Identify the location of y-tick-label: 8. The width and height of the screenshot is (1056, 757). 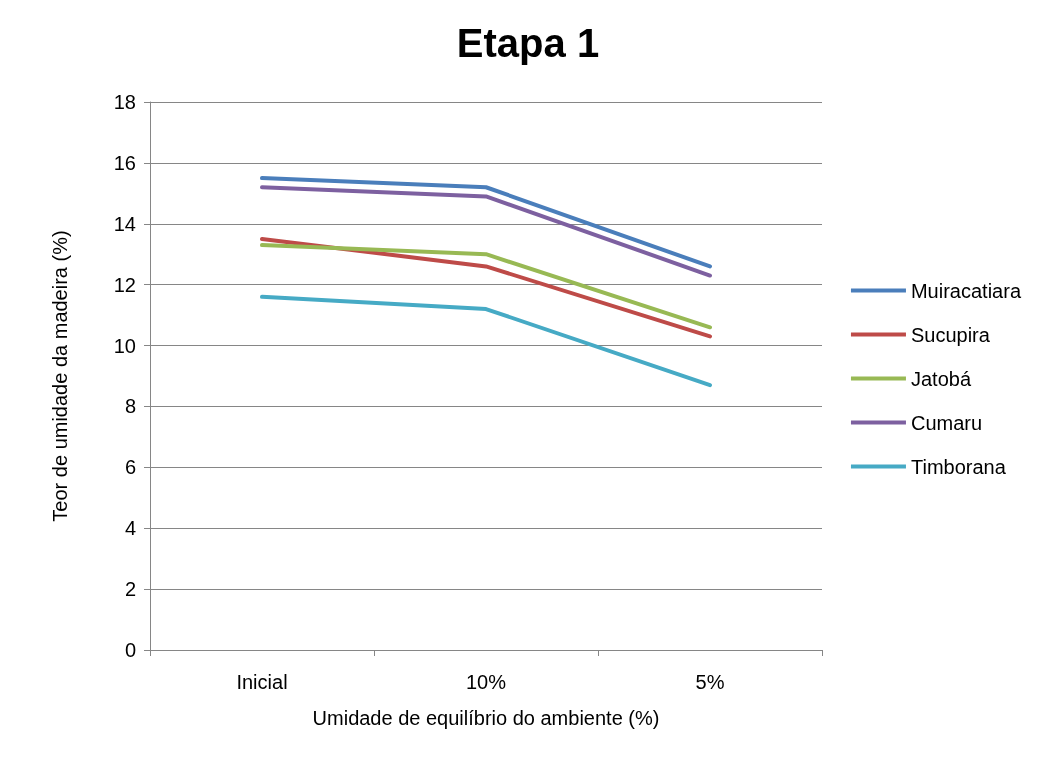
(130, 406).